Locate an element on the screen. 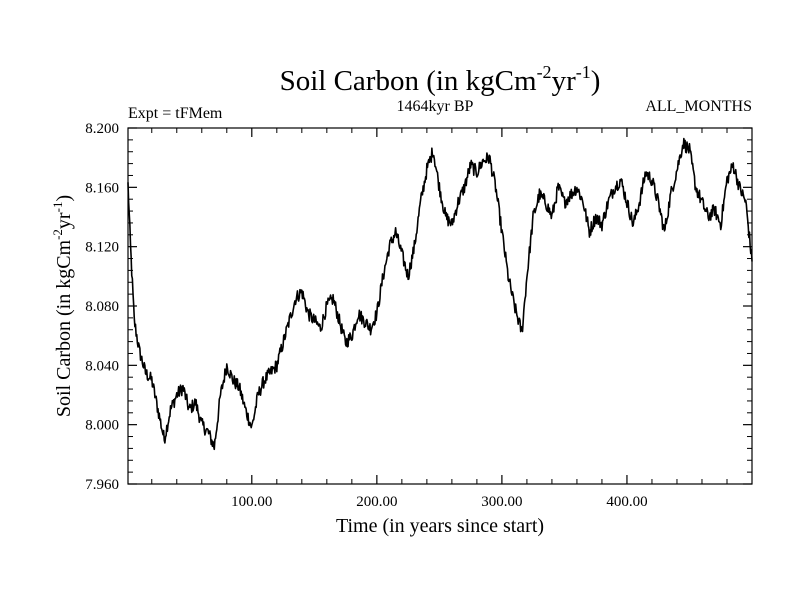 Image resolution: width=800 pixels, height=600 pixels. y-tick-label: 8.000 is located at coordinates (102, 426).